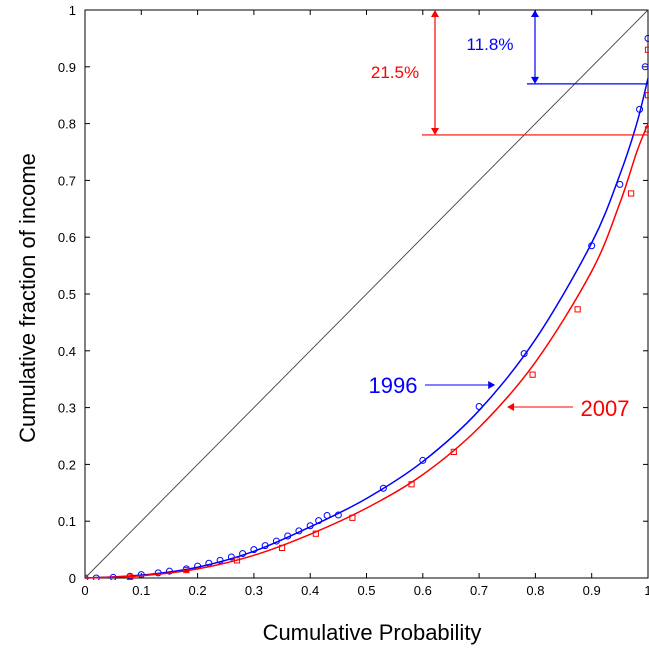 The image size is (649, 649). What do you see at coordinates (84, 590) in the screenshot?
I see `x-tick-label: 0` at bounding box center [84, 590].